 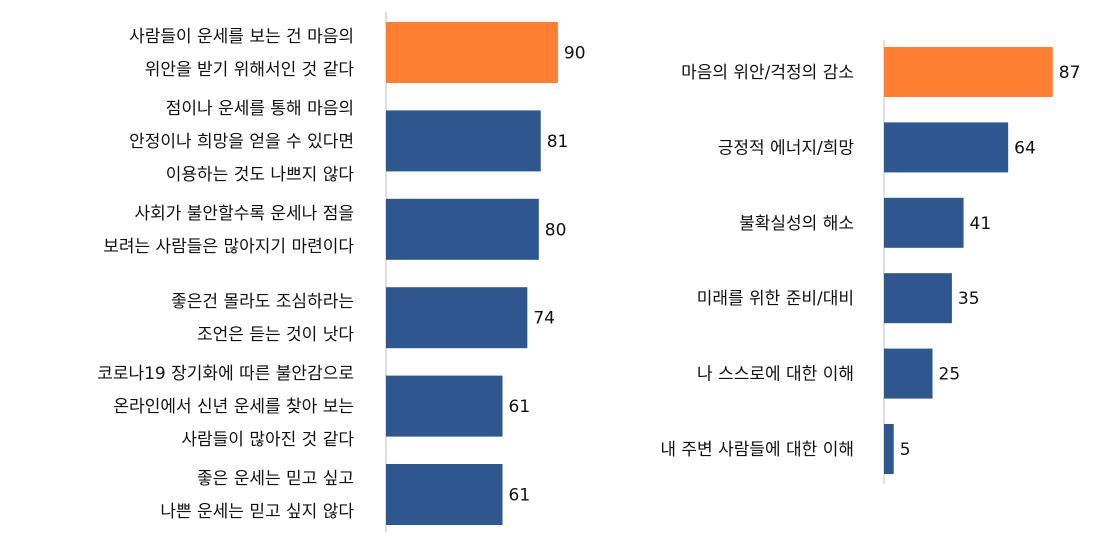 What do you see at coordinates (267, 440) in the screenshot?
I see `category-label: 사람들이 많아진 것 같다` at bounding box center [267, 440].